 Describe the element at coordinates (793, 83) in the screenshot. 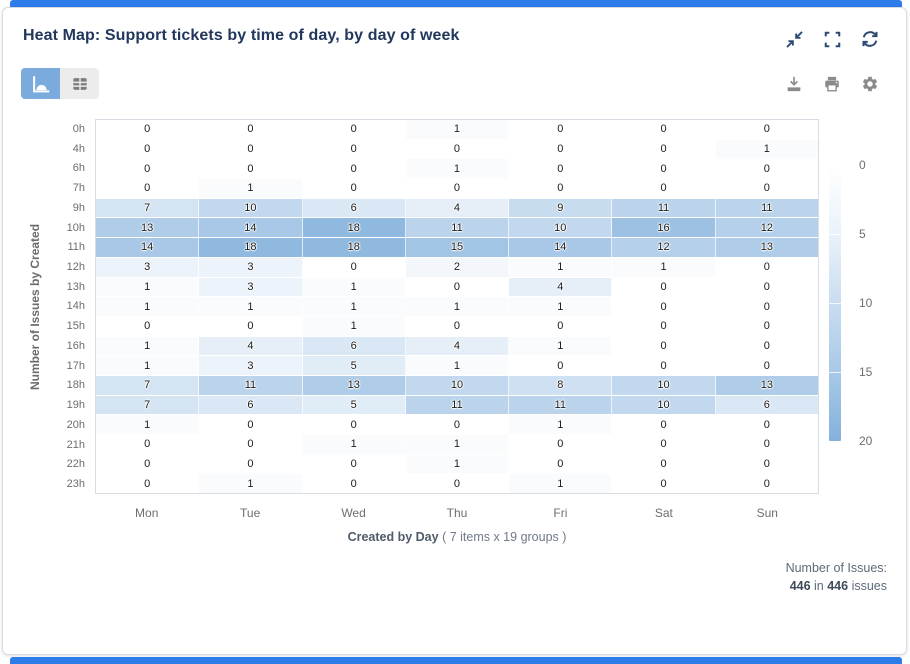

I see `download-icon` at that location.